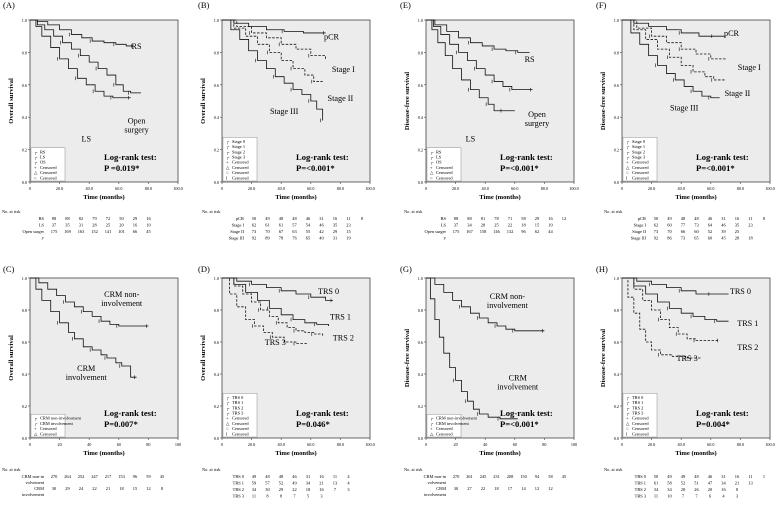 Image resolution: width=778 pixels, height=507 pixels. What do you see at coordinates (335, 225) in the screenshot?
I see `risk-value: 35` at bounding box center [335, 225].